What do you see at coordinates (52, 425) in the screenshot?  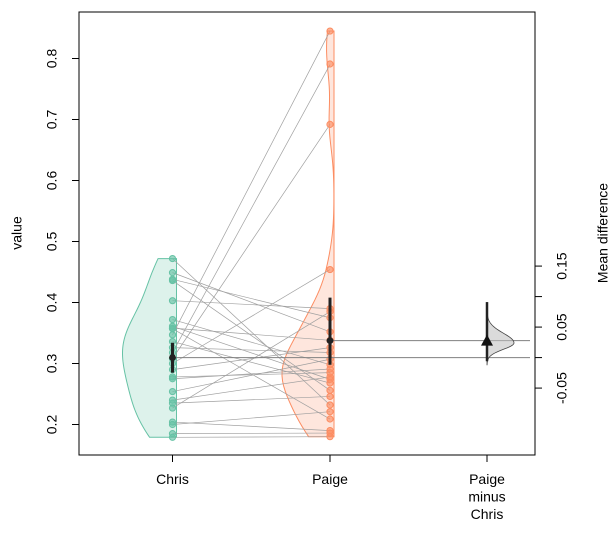 I see `y-tick-label: 0.2` at bounding box center [52, 425].